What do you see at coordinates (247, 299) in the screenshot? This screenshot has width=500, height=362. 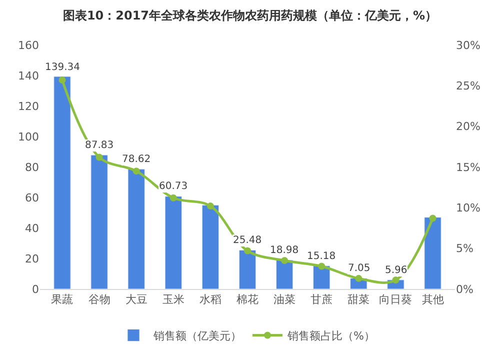 I see `x-tick-label: 棉花` at bounding box center [247, 299].